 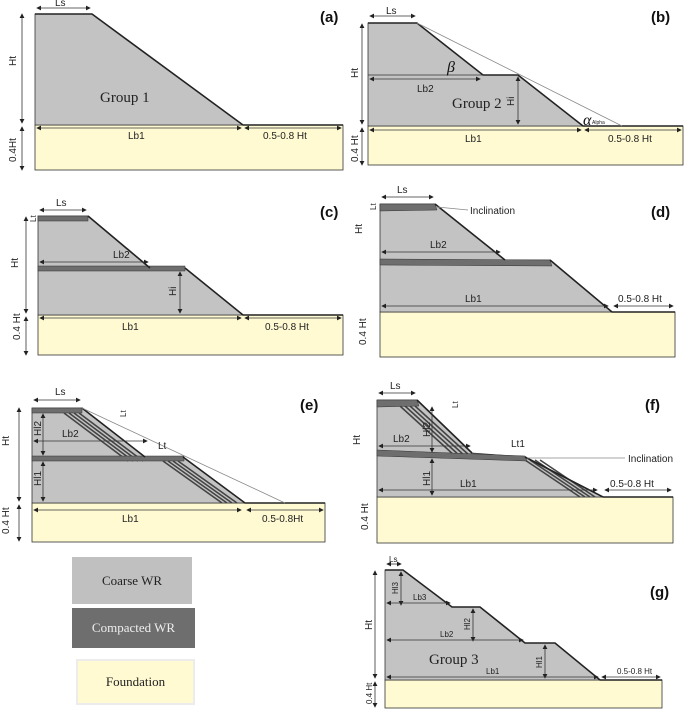 I want to click on legend-label: Coarse WR, so click(x=132, y=580).